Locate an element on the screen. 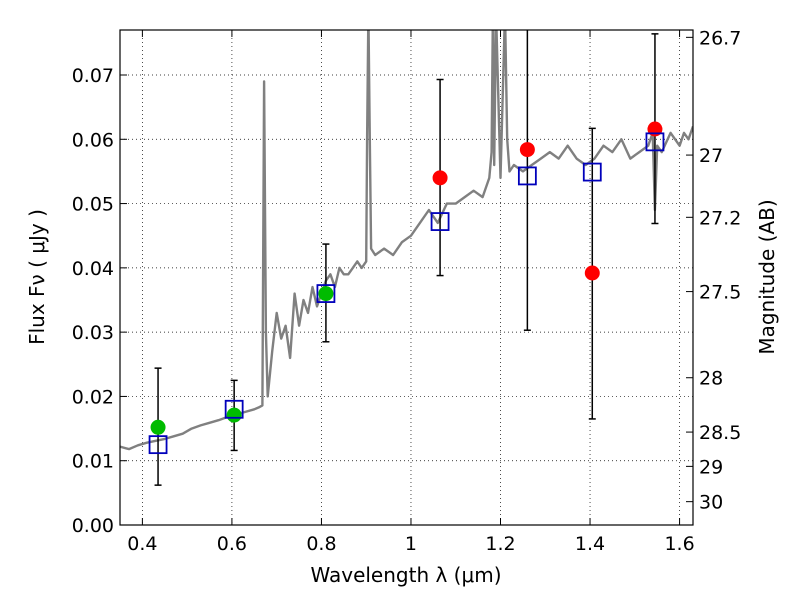 This screenshot has height=600, width=800. x-tick-label: 0.6 is located at coordinates (232, 544).